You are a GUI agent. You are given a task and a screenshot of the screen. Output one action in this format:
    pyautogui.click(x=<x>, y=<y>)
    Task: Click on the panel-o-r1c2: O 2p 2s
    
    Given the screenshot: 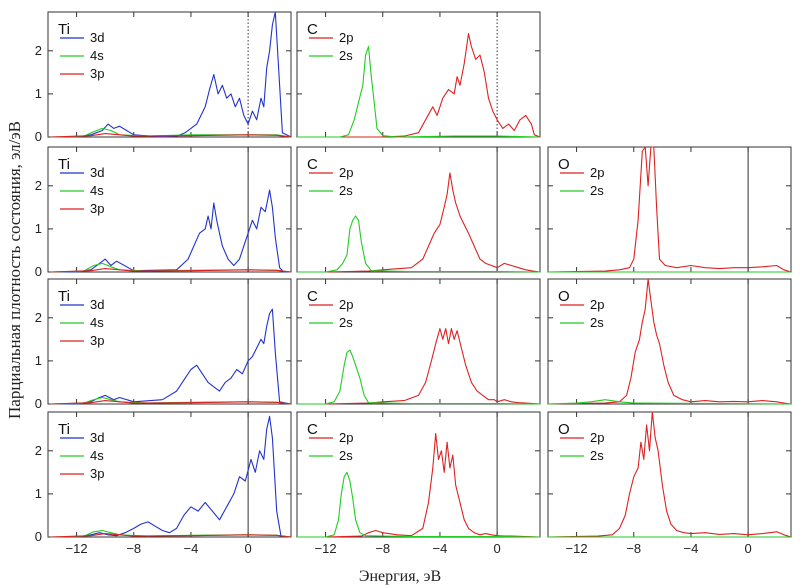 What is the action you would take?
    pyautogui.click(x=669, y=209)
    